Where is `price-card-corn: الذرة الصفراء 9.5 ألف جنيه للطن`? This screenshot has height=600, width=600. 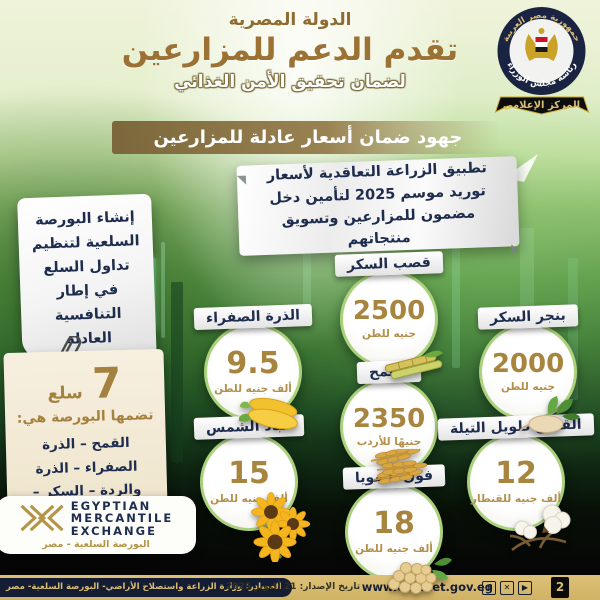 price-card-corn: الذرة الصفراء 9.5 ألف جنيه للطن is located at coordinates (253, 366).